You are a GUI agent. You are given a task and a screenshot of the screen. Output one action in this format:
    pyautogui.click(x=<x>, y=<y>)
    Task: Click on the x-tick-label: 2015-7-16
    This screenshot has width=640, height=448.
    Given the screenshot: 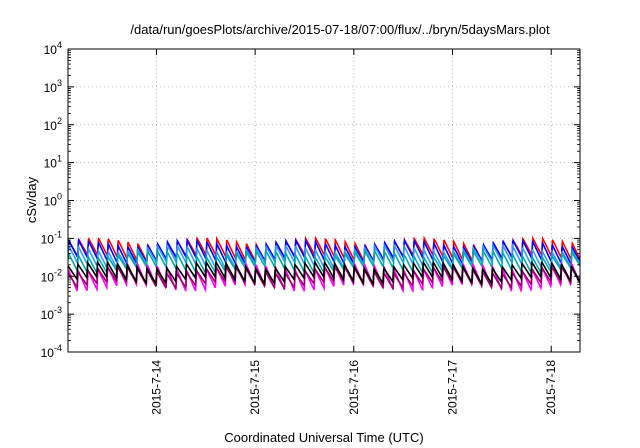 What is the action you would take?
    pyautogui.click(x=354, y=387)
    